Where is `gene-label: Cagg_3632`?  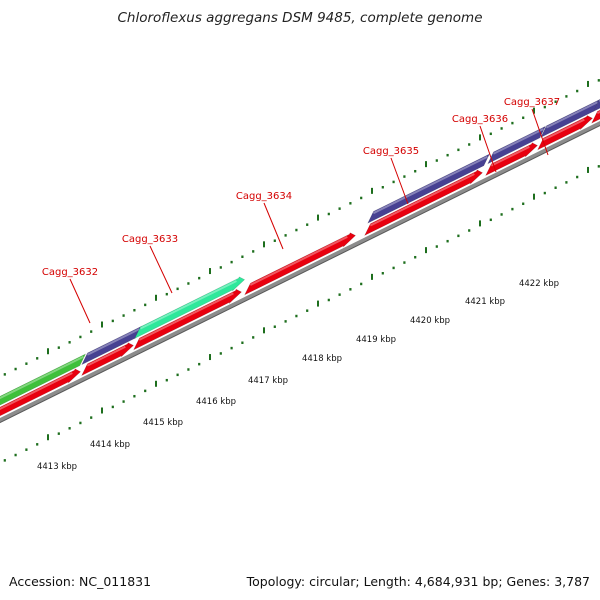
gene-label: Cagg_3632 is located at coordinates (70, 272).